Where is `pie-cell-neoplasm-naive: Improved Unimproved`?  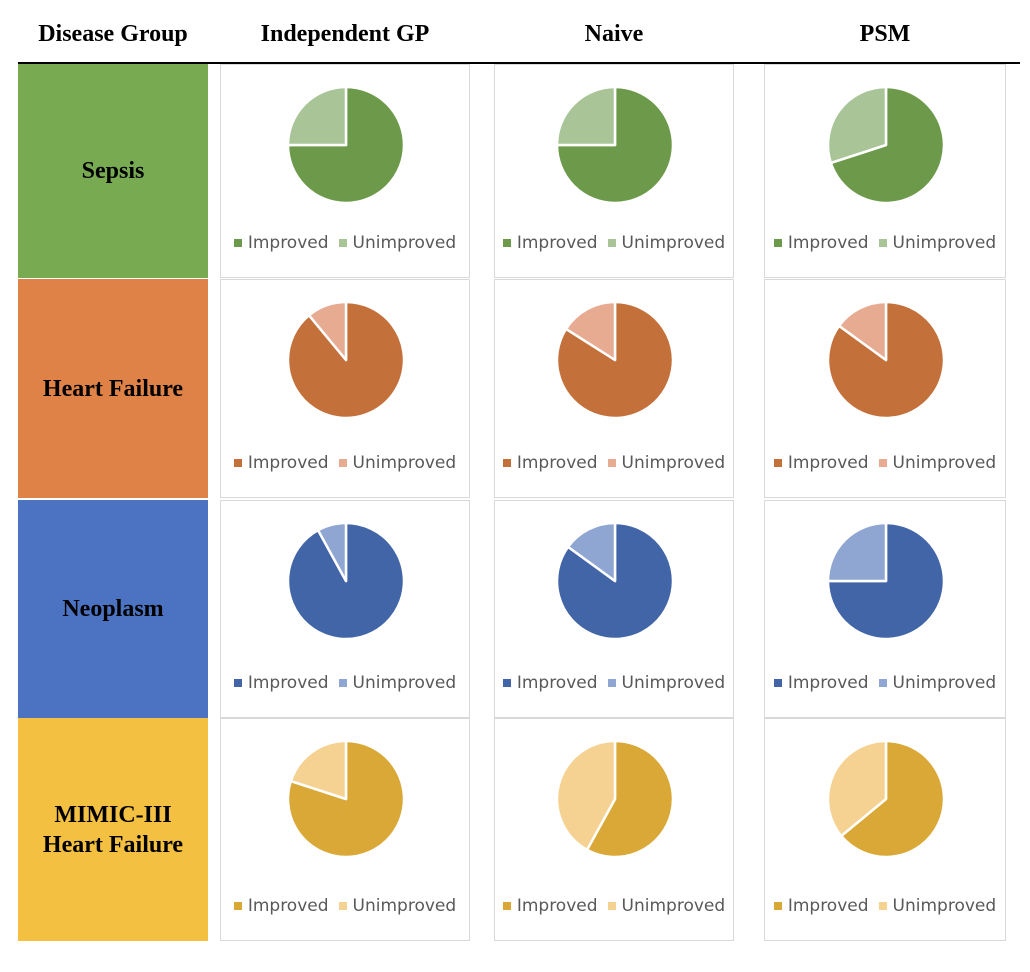
pie-cell-neoplasm-naive: Improved Unimproved is located at coordinates (614, 609).